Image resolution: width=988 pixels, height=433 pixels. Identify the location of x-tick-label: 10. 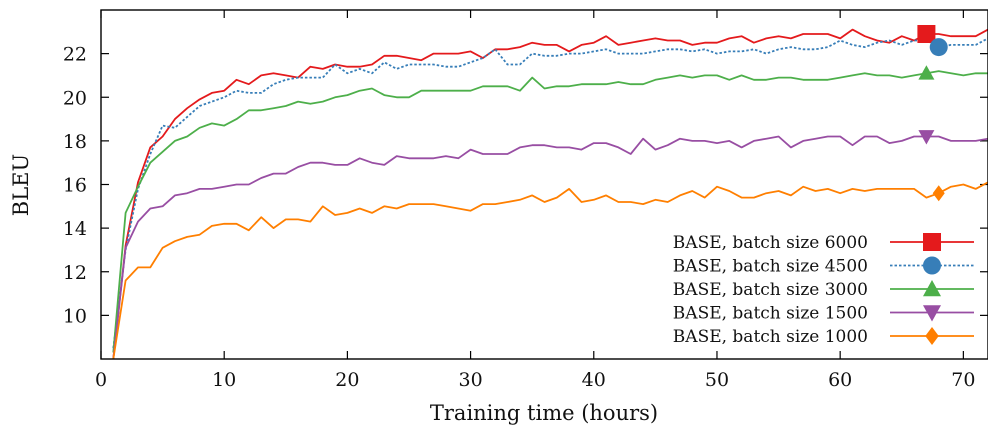
(224, 380).